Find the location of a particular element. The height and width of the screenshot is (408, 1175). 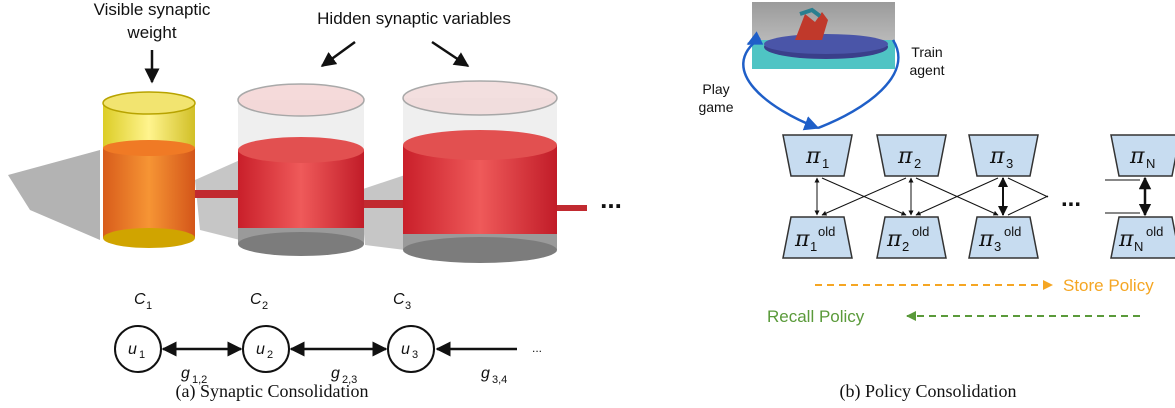

old-policy-box-1: π 1 old is located at coordinates (817, 237).